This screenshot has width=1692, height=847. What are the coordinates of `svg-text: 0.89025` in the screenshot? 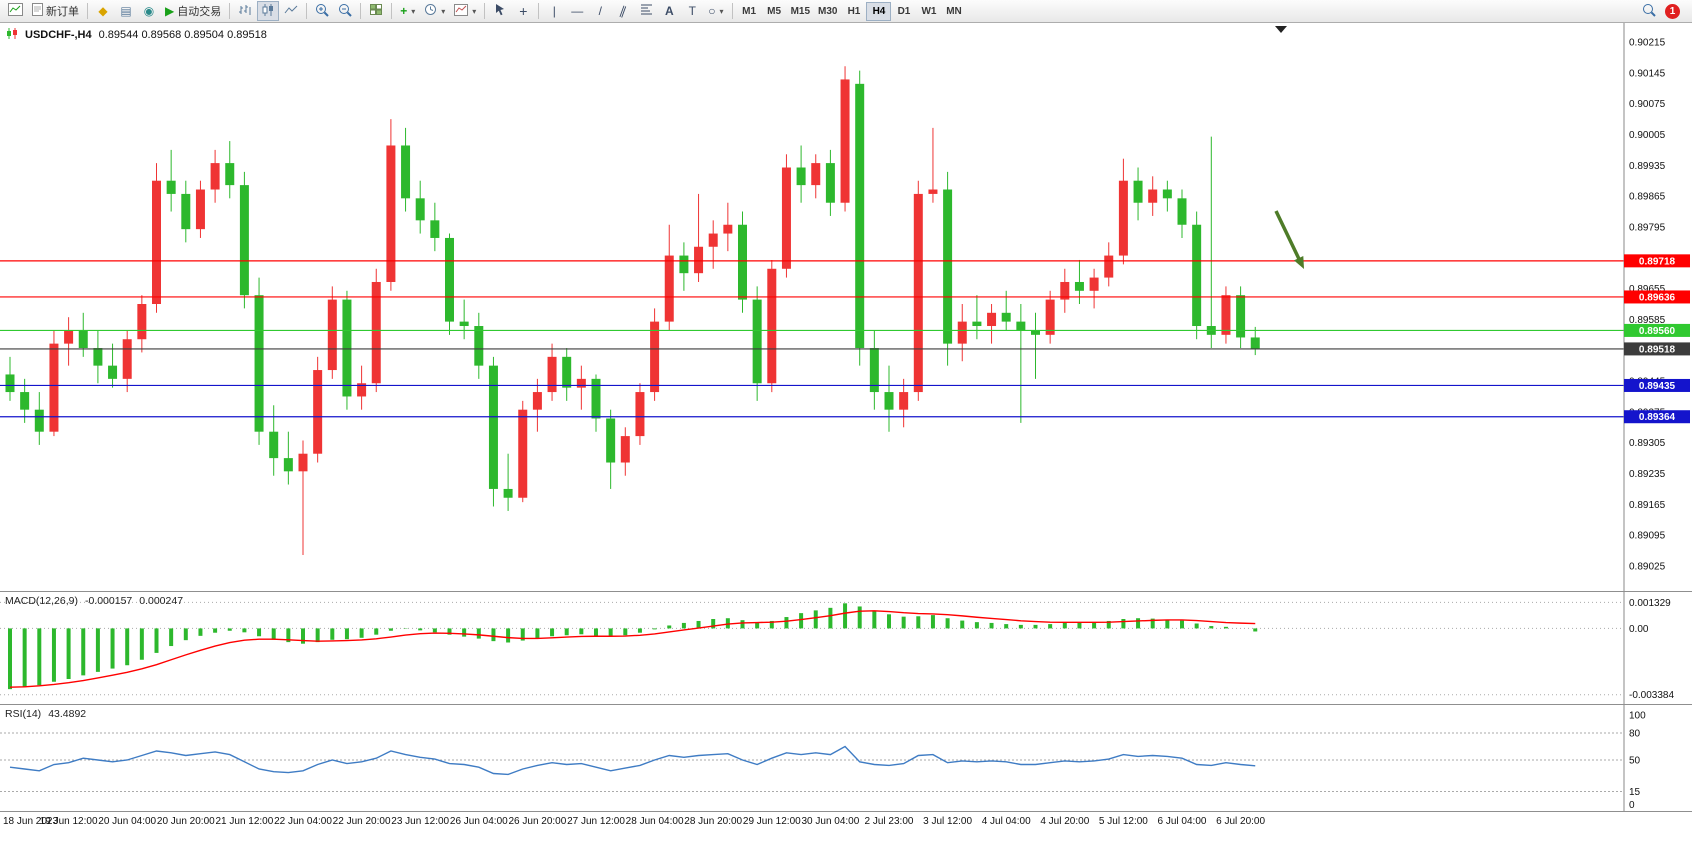 It's located at (1647, 566).